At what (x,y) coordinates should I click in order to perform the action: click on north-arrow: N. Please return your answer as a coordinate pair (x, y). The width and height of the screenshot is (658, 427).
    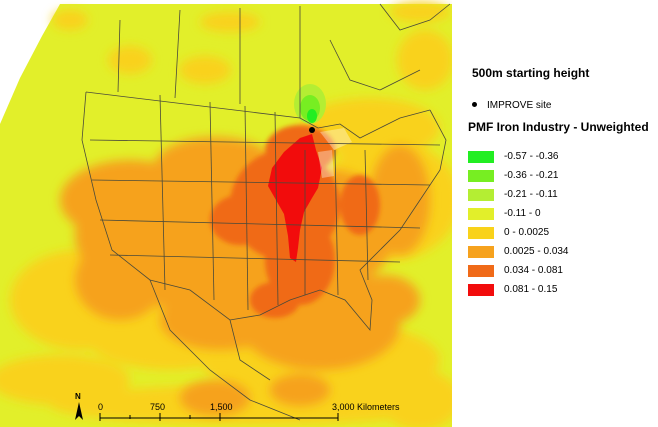
    Looking at the image, I should click on (79, 407).